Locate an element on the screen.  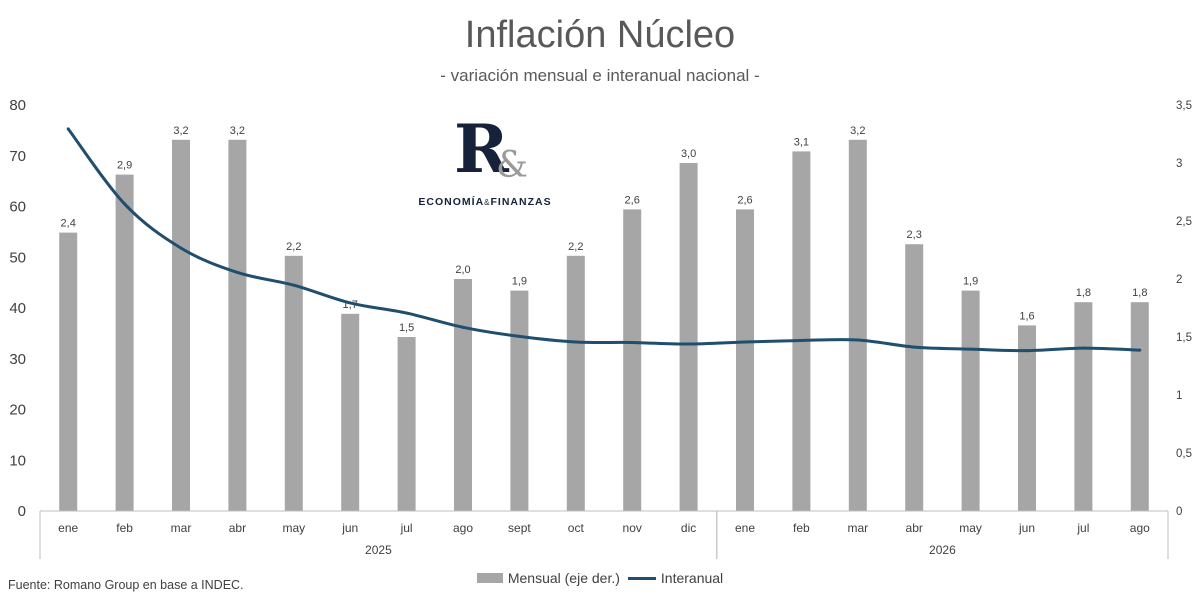
bar-data-label: 3,0 is located at coordinates (688, 154).